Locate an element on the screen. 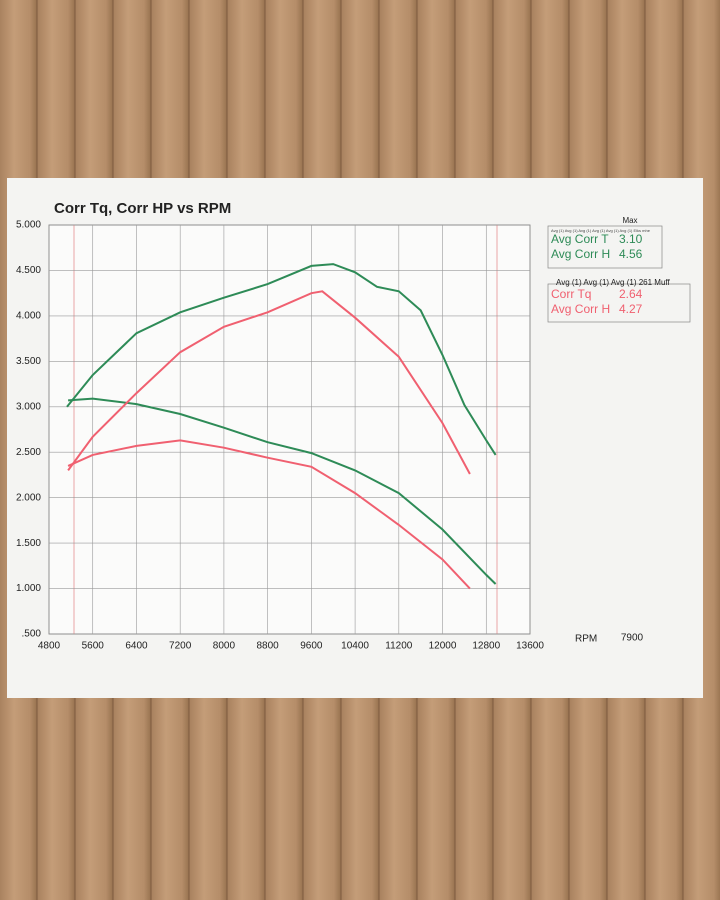 This screenshot has width=720, height=900. x-tick-label: 10400 is located at coordinates (355, 646).